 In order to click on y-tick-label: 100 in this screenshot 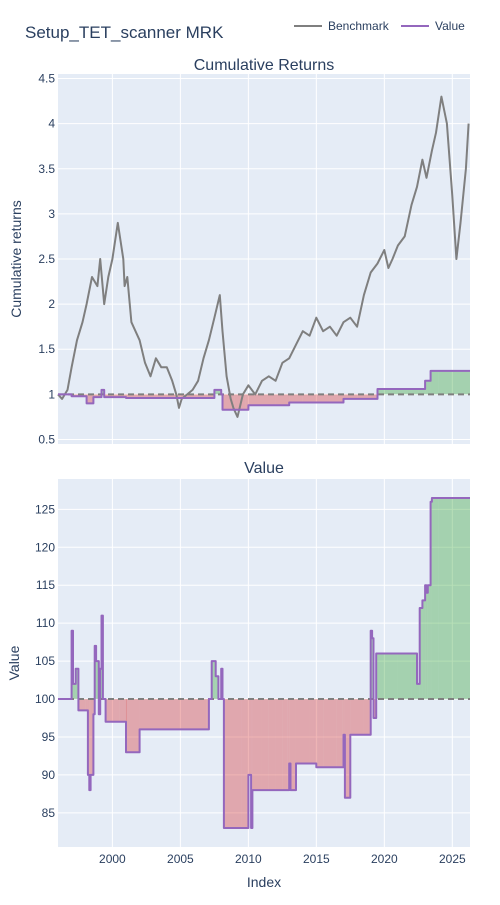, I will do `click(45, 699)`.